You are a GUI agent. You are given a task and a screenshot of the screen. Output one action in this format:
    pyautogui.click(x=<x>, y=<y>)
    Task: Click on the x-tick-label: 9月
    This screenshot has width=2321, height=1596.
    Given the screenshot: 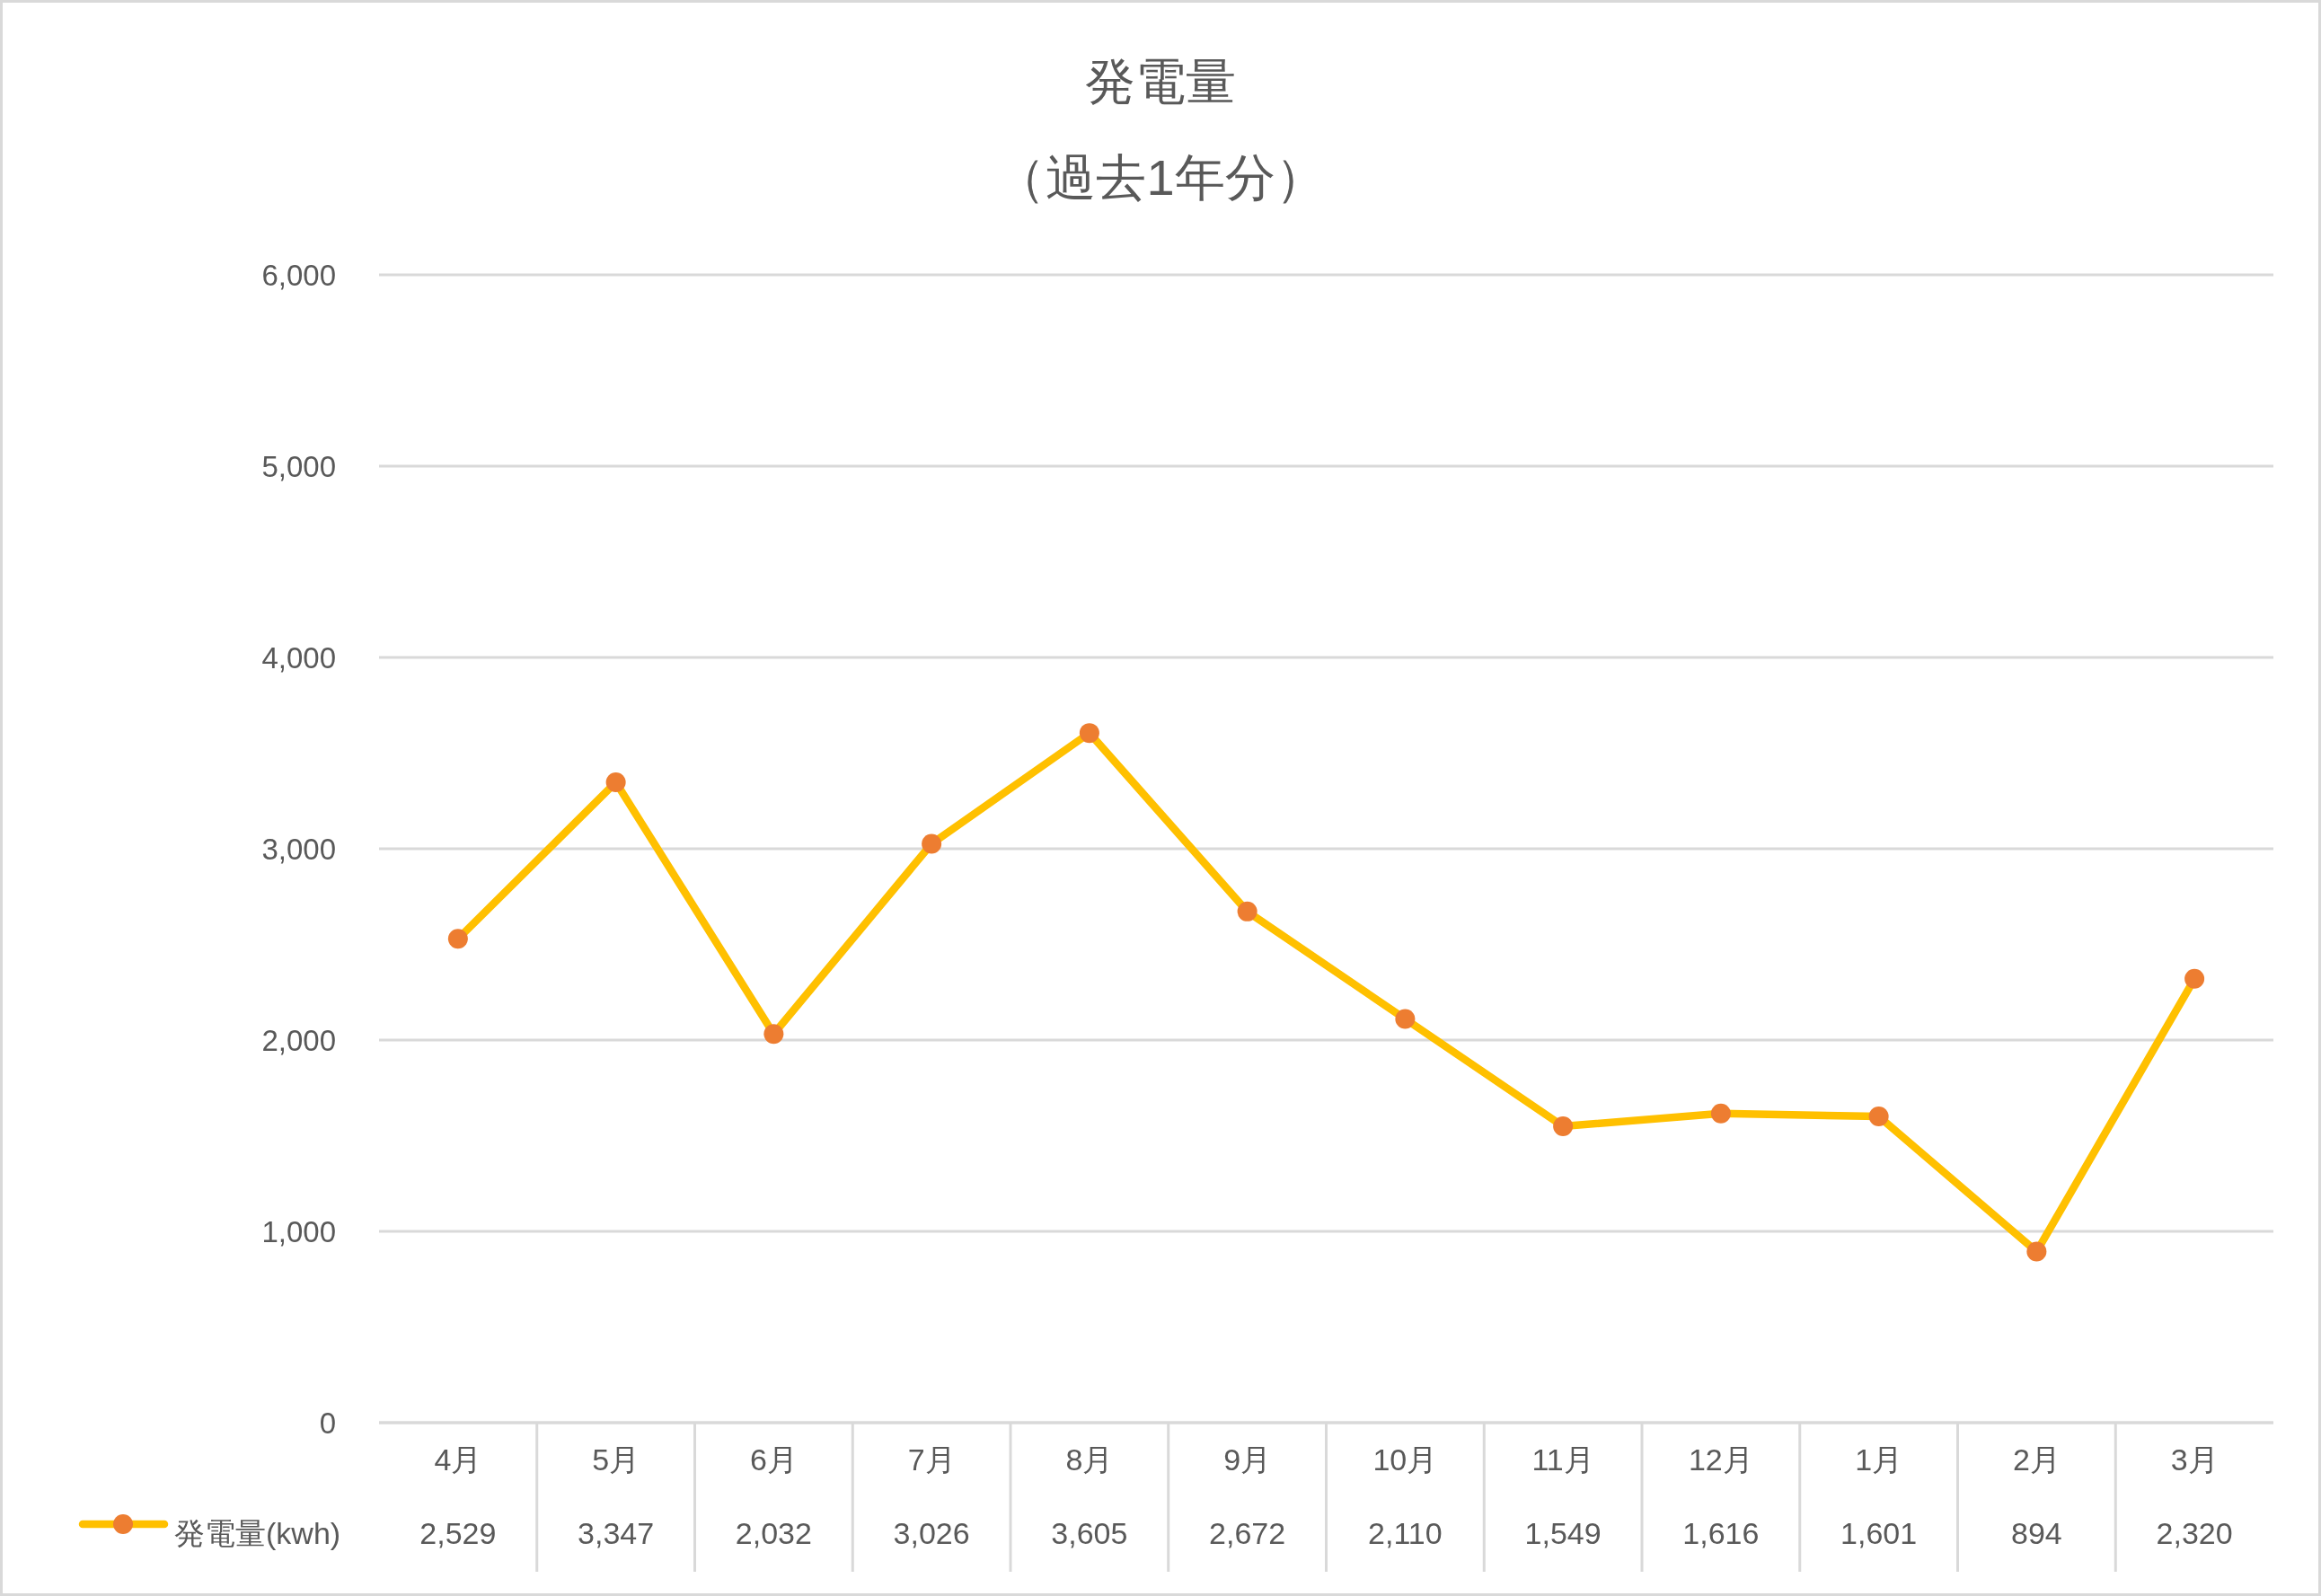 What is the action you would take?
    pyautogui.click(x=1248, y=1459)
    